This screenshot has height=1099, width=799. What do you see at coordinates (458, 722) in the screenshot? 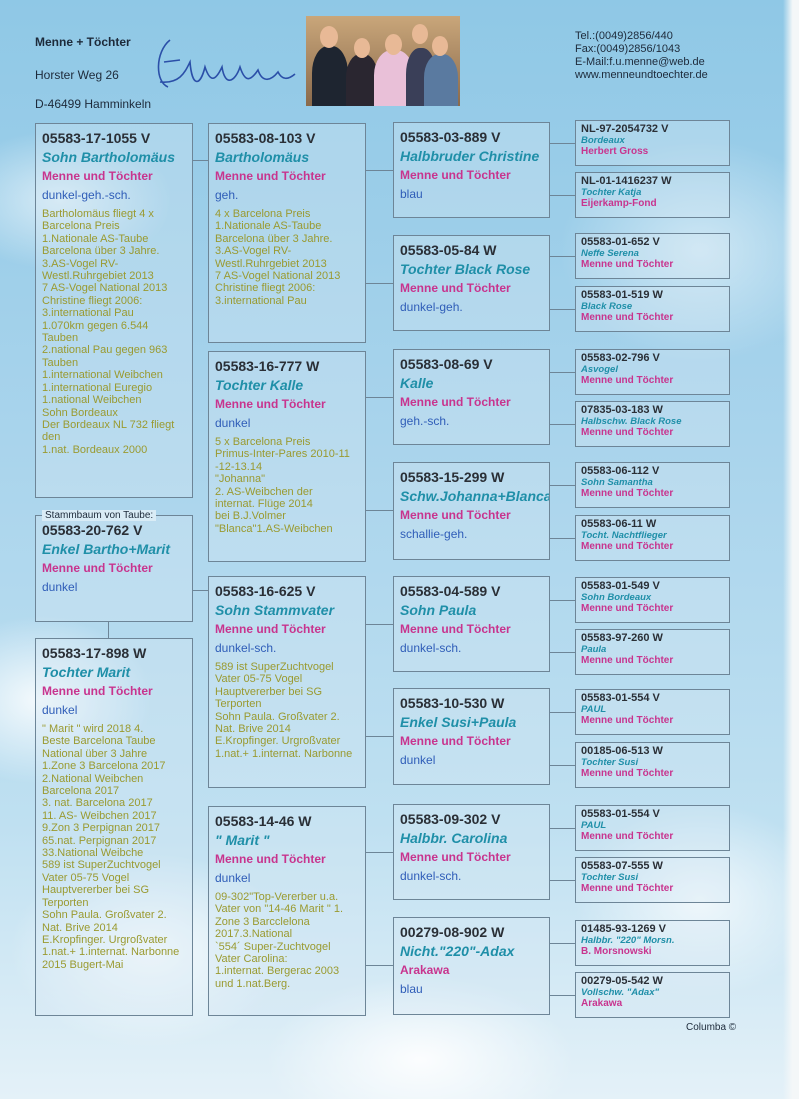
I see `pigeon-name: Enkel Susi+Paula` at bounding box center [458, 722].